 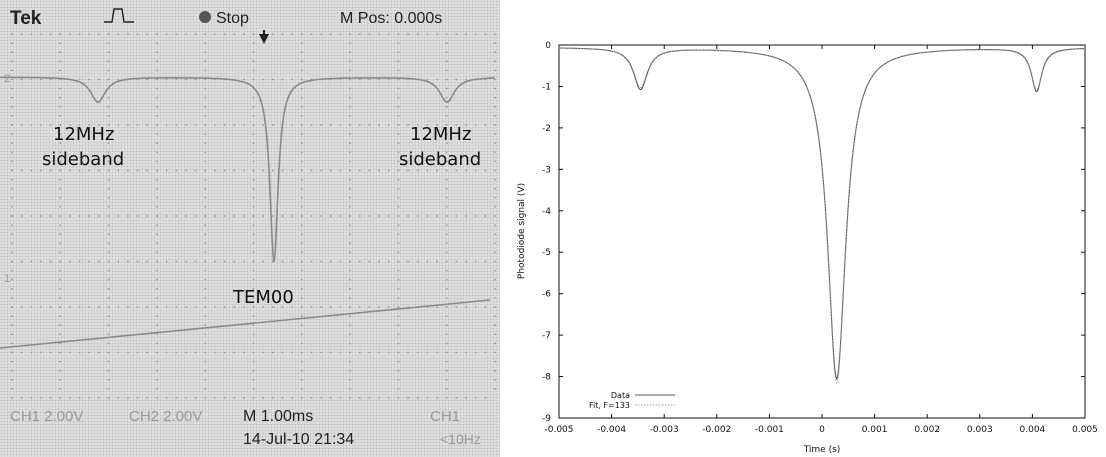 What do you see at coordinates (546, 253) in the screenshot?
I see `y-tick-label: -5` at bounding box center [546, 253].